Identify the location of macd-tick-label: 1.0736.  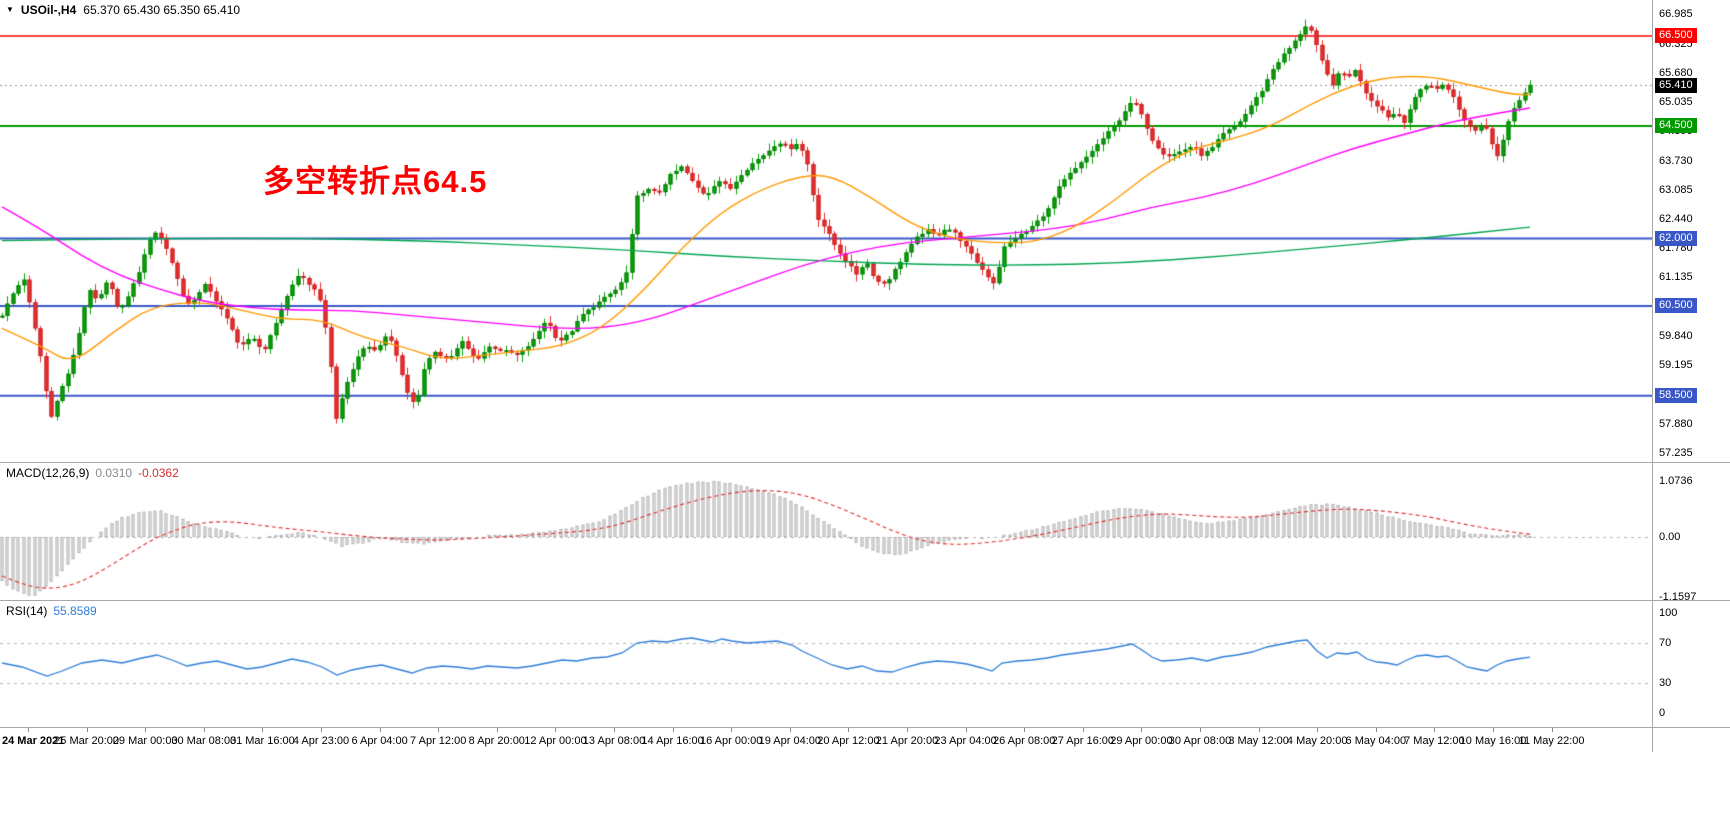
(1676, 481).